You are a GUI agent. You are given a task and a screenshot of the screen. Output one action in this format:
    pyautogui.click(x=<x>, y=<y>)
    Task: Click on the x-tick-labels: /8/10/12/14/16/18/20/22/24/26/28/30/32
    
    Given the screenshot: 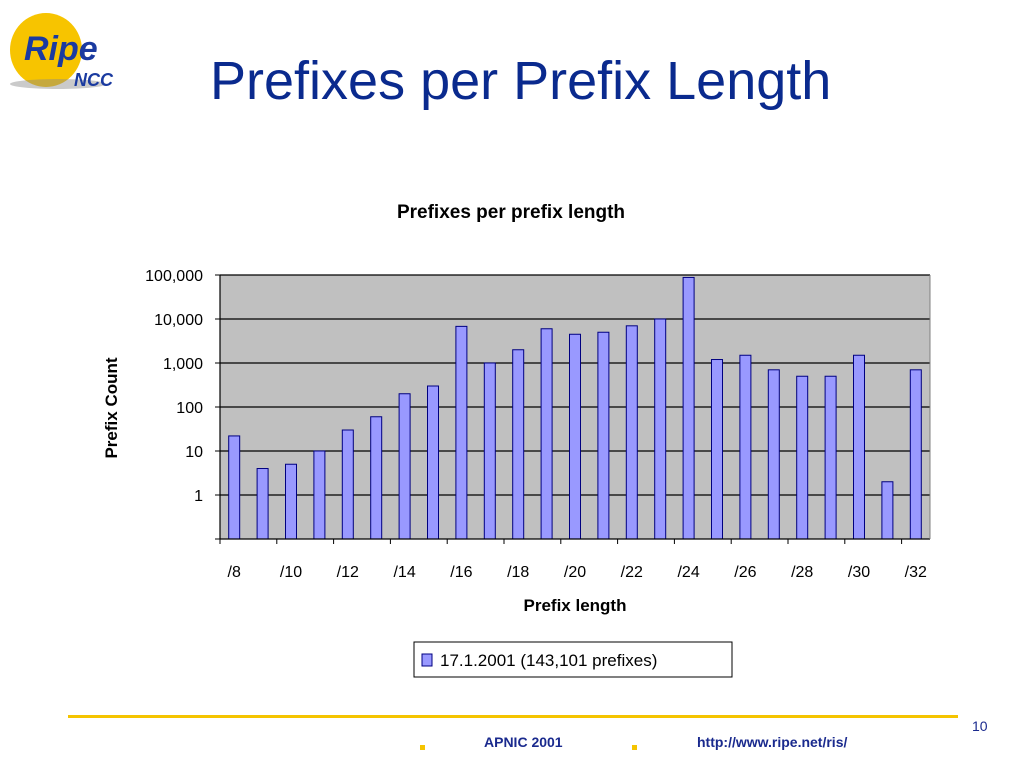 What is the action you would take?
    pyautogui.click(x=577, y=572)
    